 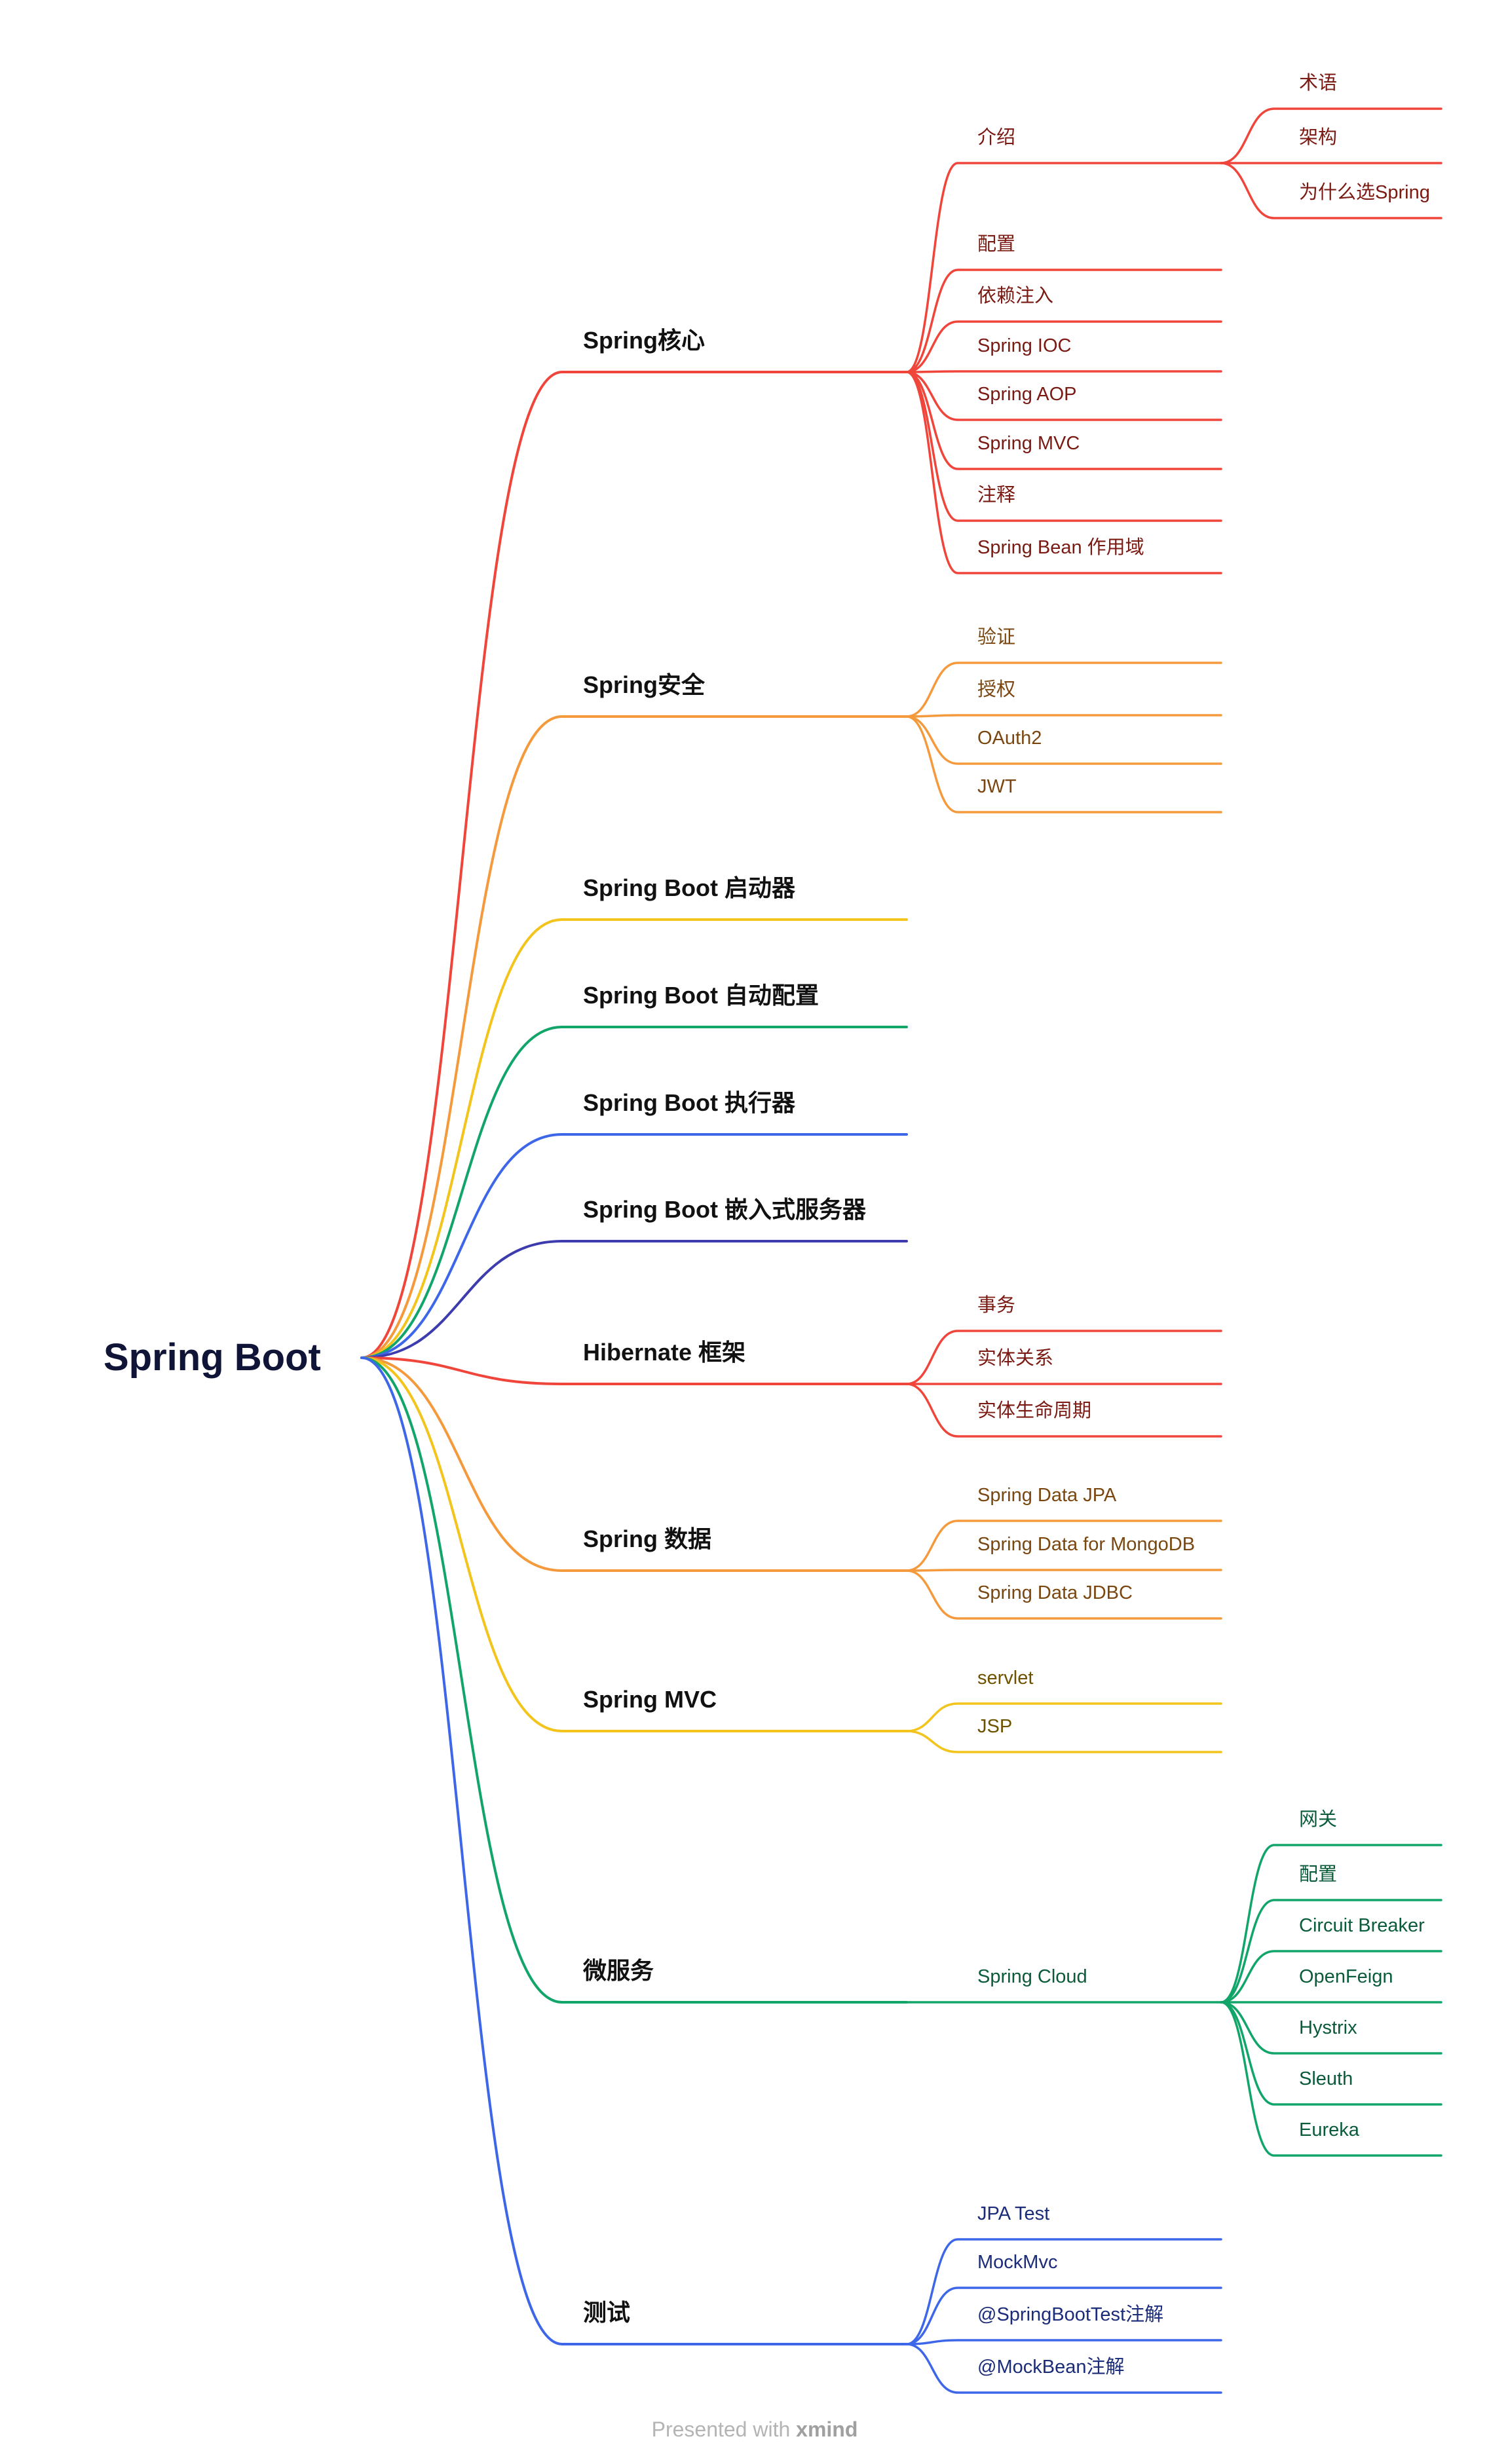 I want to click on subtopic: 事务, so click(x=996, y=1305).